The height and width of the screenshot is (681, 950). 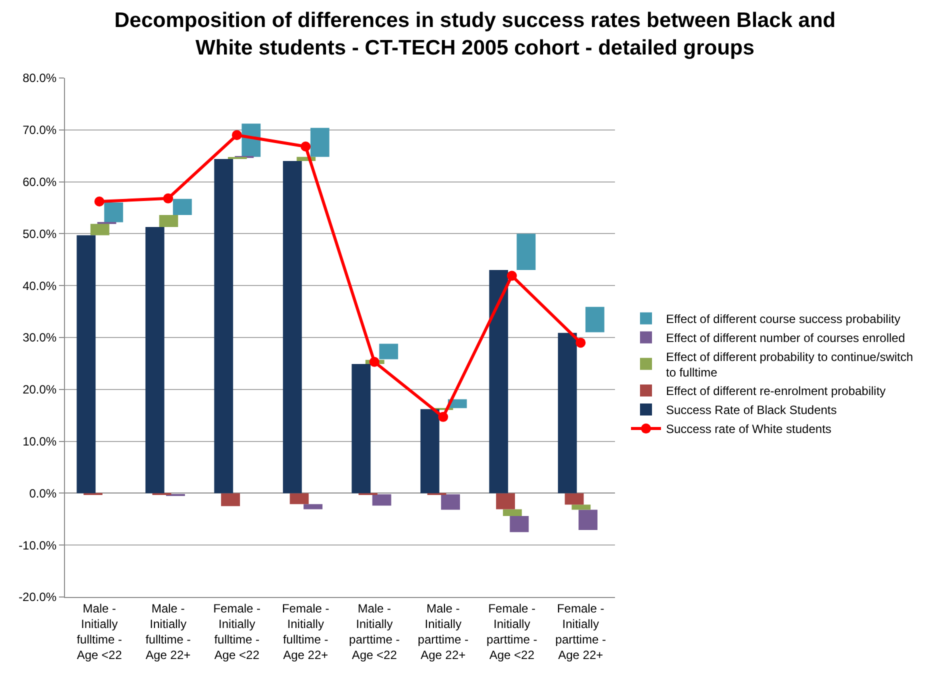 I want to click on y-tick-label: 30.0%, so click(x=39, y=337).